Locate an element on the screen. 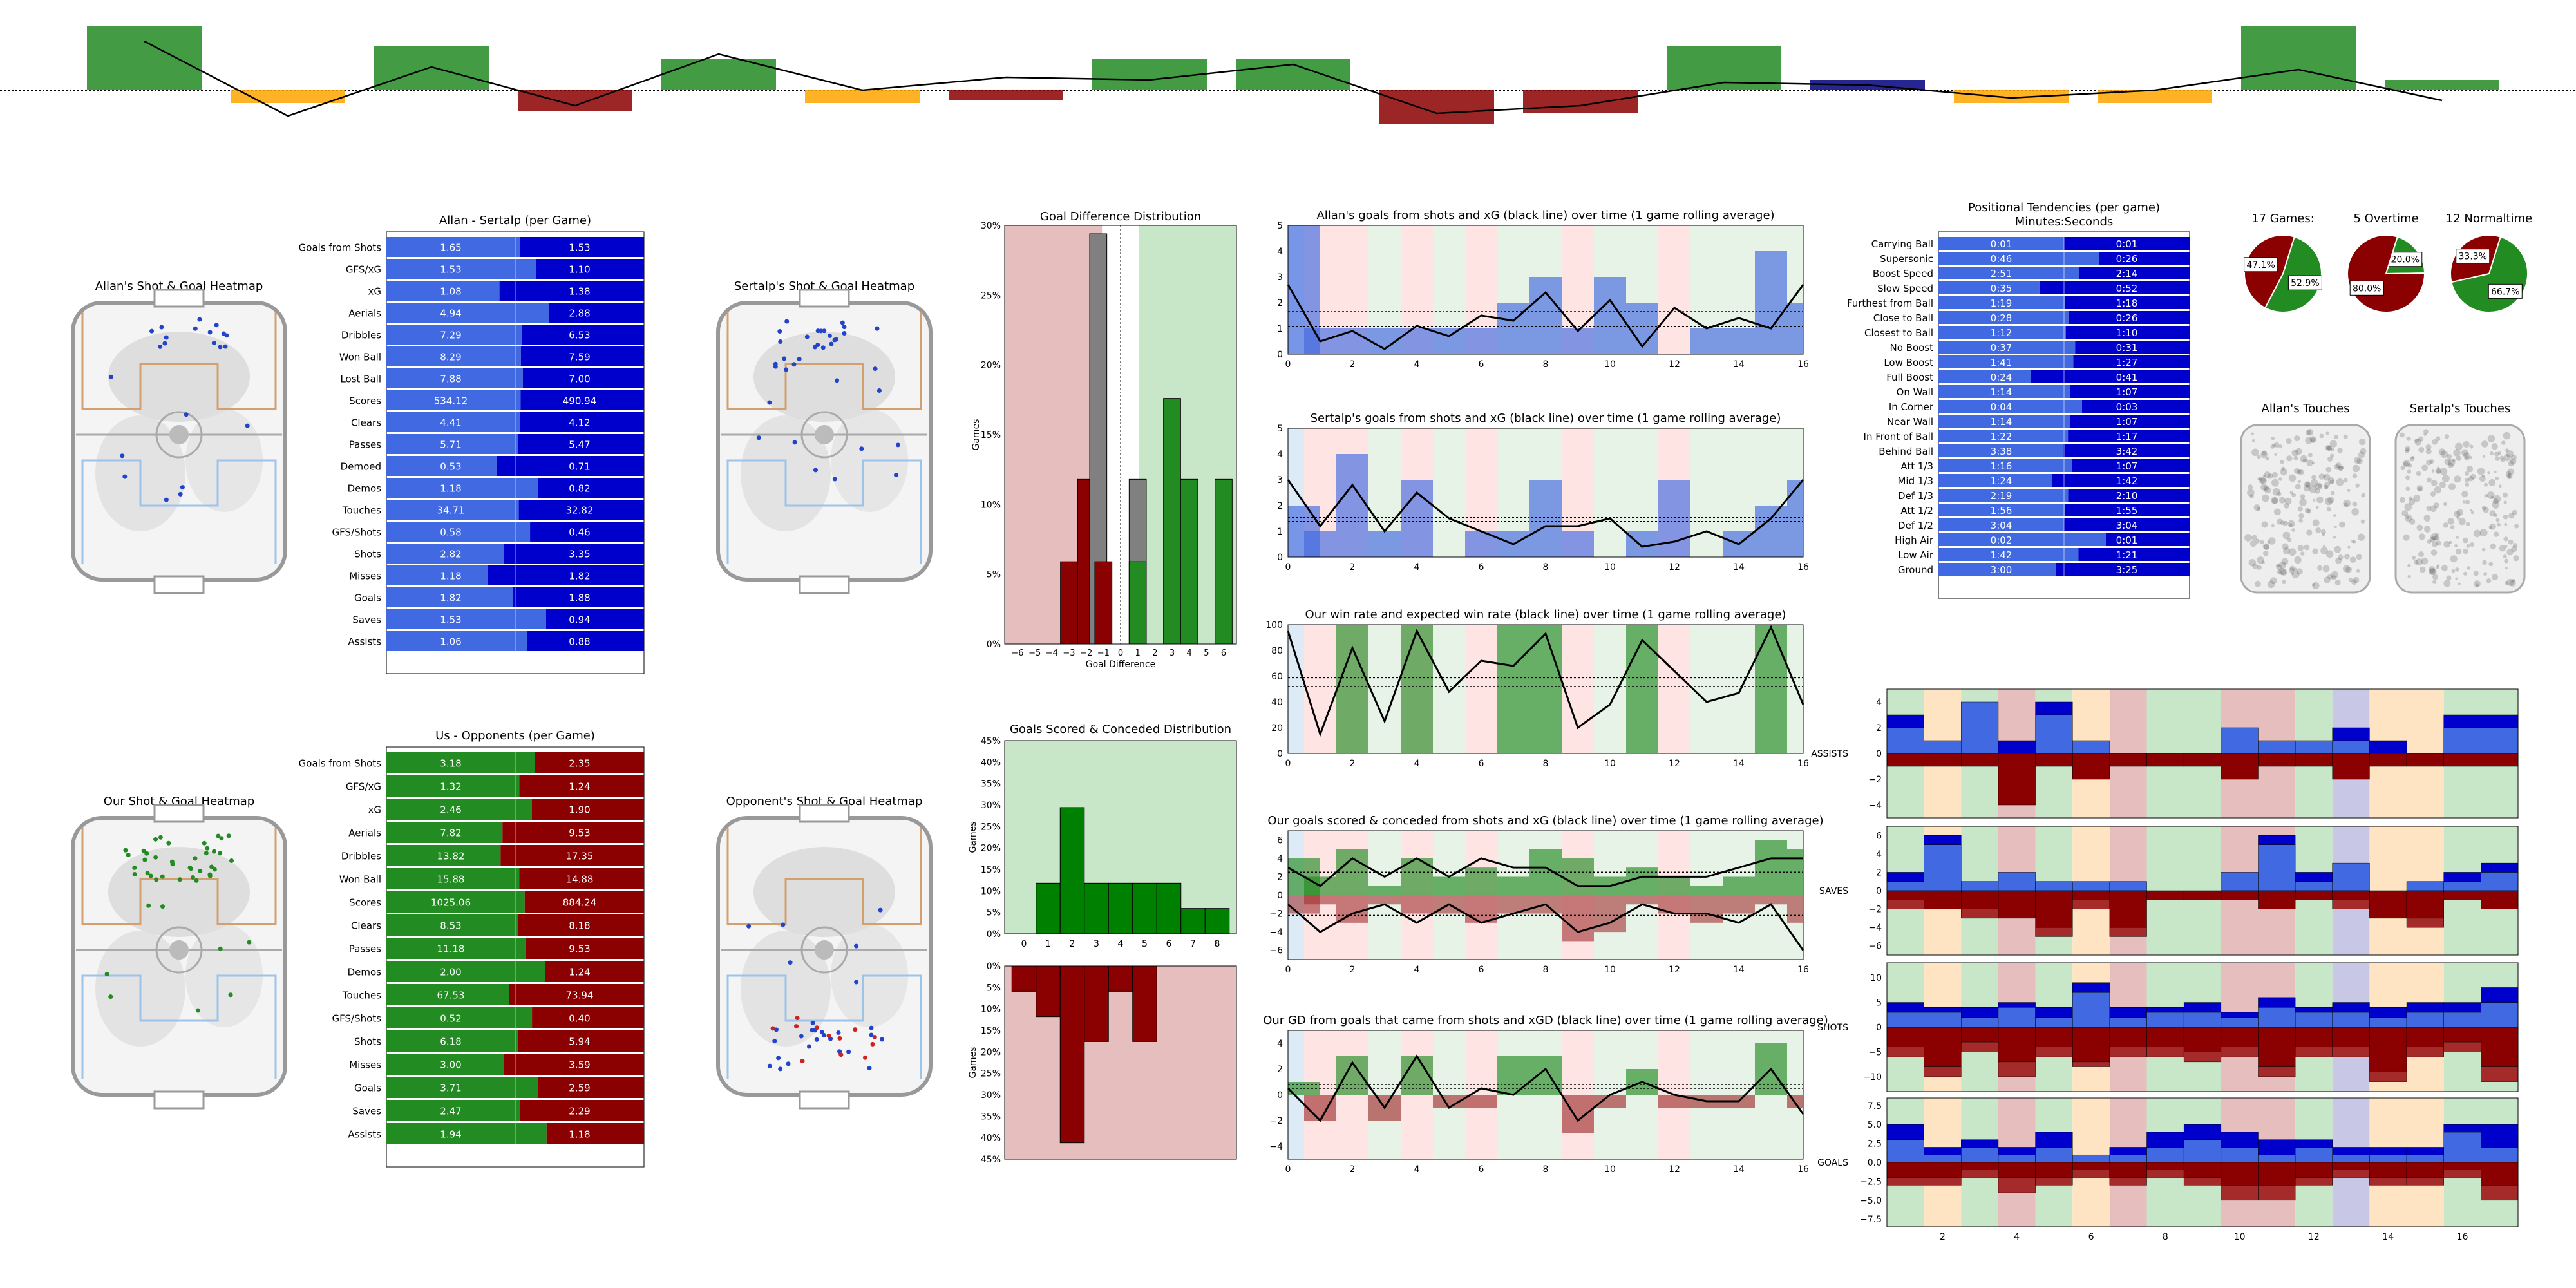 This screenshot has height=1288, width=2576. mask is located at coordinates (1280, 895).